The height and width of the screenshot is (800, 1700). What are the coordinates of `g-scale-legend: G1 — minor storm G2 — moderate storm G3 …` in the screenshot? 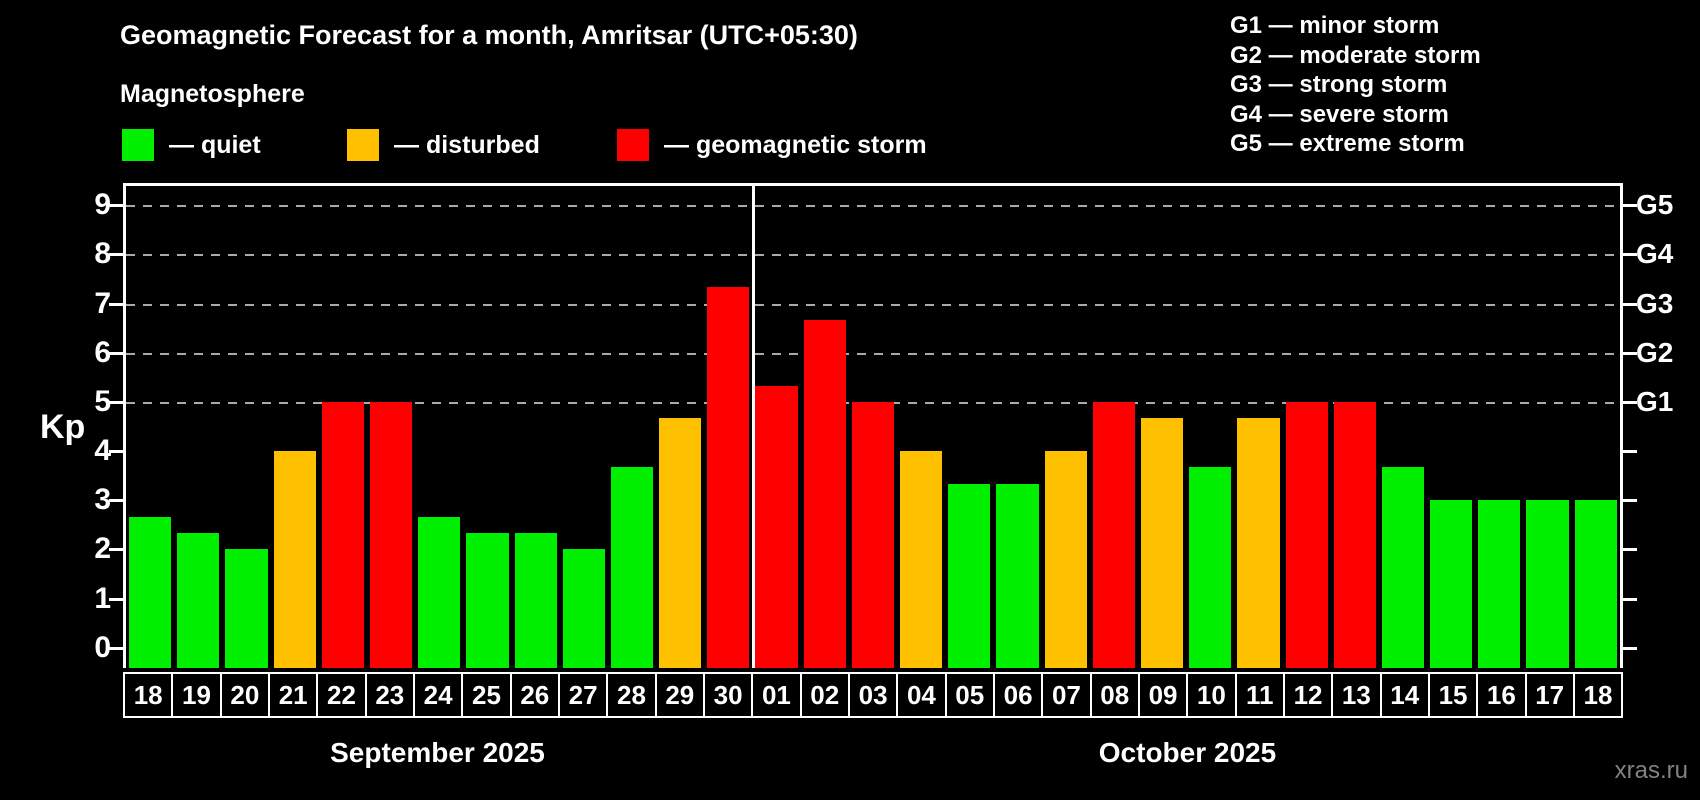 It's located at (1355, 85).